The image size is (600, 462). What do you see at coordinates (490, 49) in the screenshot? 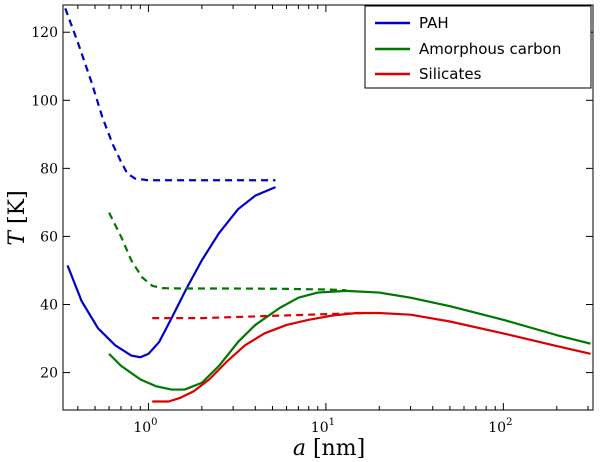
I see `legend-label-amorphous-carbon: Amorphous carbon` at bounding box center [490, 49].